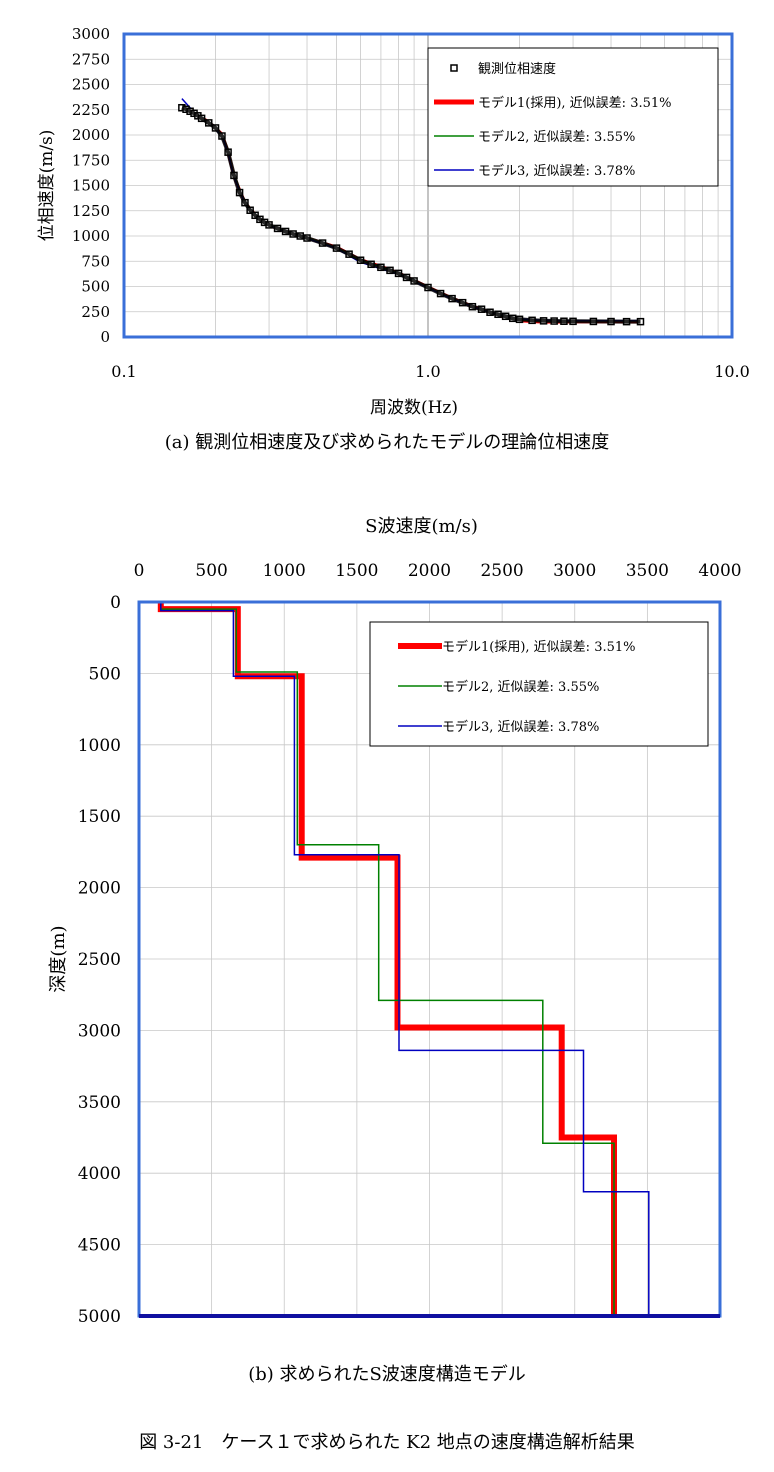  What do you see at coordinates (91, 59) in the screenshot?
I see `y-tick-label: 2750` at bounding box center [91, 59].